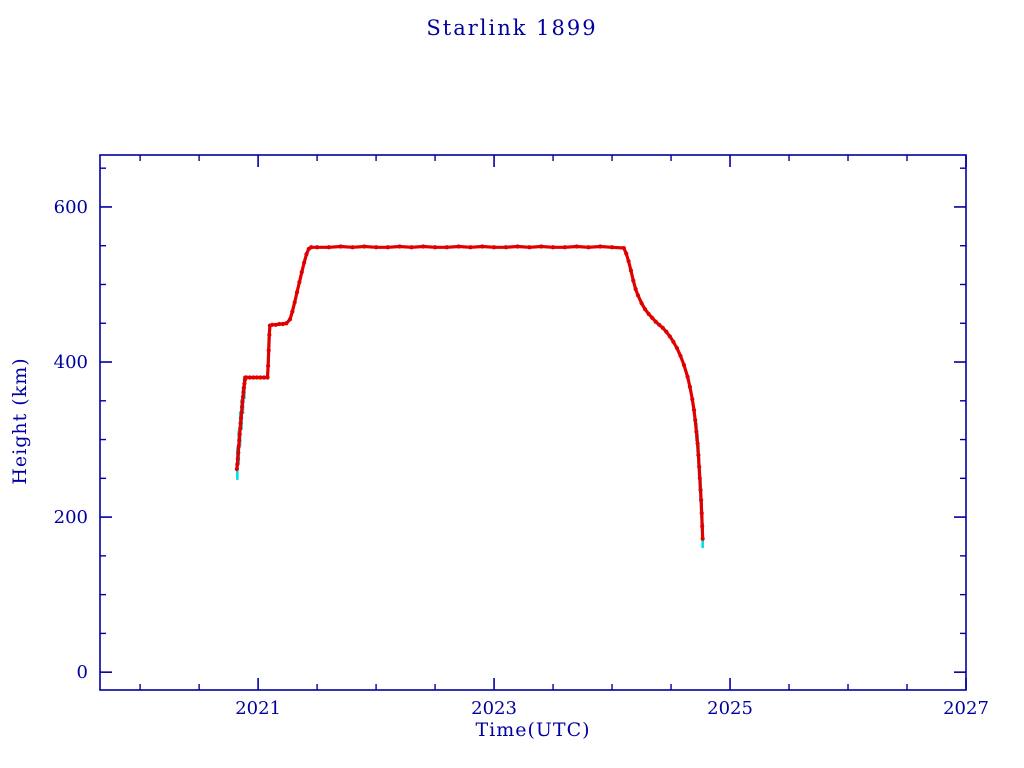 This screenshot has width=1024, height=768. What do you see at coordinates (730, 708) in the screenshot?
I see `svg-text: 2025` at bounding box center [730, 708].